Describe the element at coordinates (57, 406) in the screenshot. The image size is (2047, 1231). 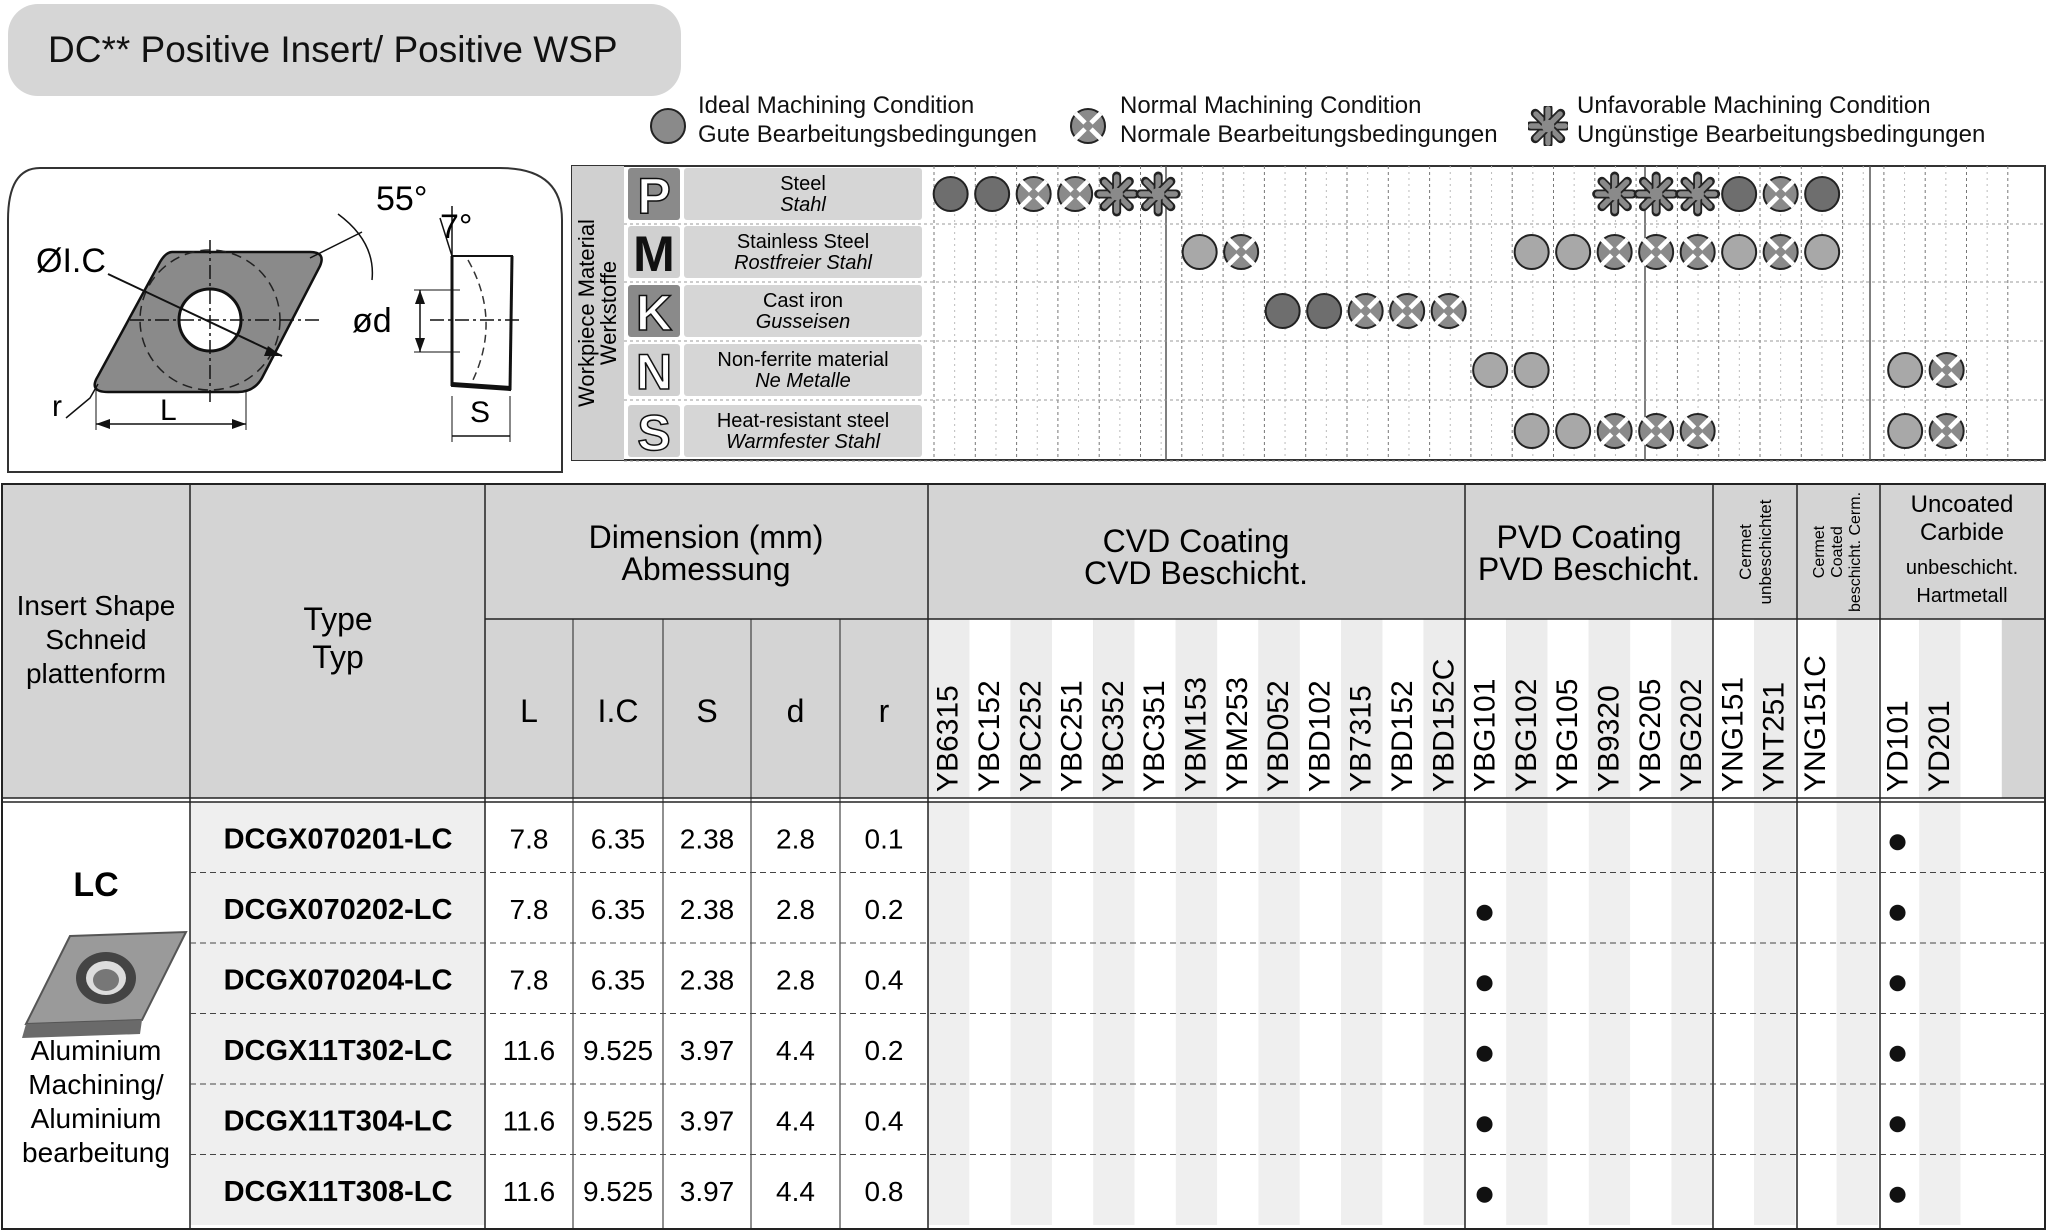
I see `label-r: r` at that location.